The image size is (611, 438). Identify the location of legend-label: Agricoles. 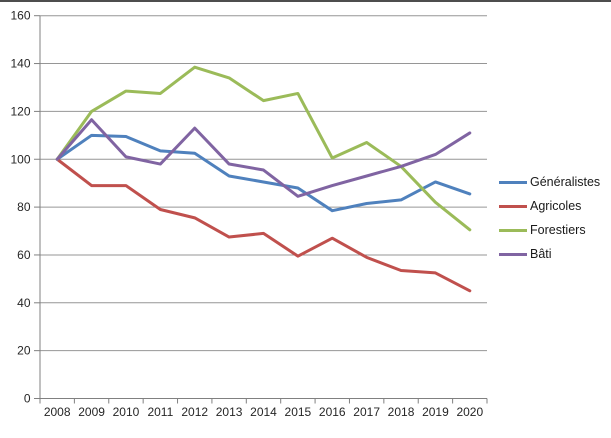
(556, 206).